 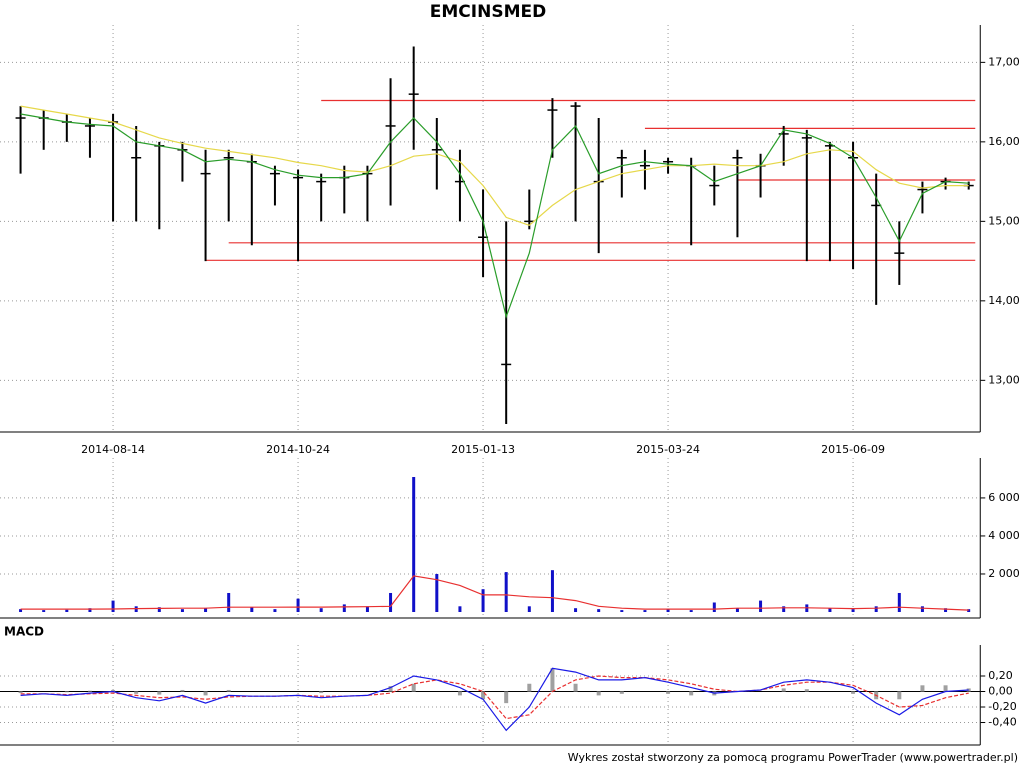 What do you see at coordinates (1004, 61) in the screenshot?
I see `y-tick-label: 17,00` at bounding box center [1004, 61].